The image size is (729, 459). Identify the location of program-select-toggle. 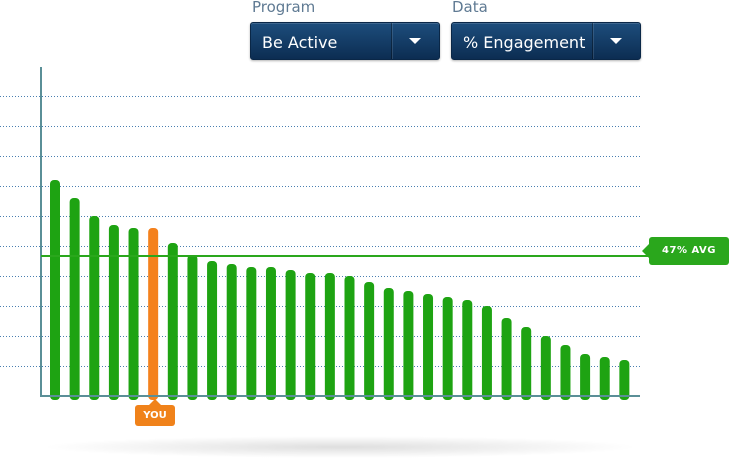
(415, 41).